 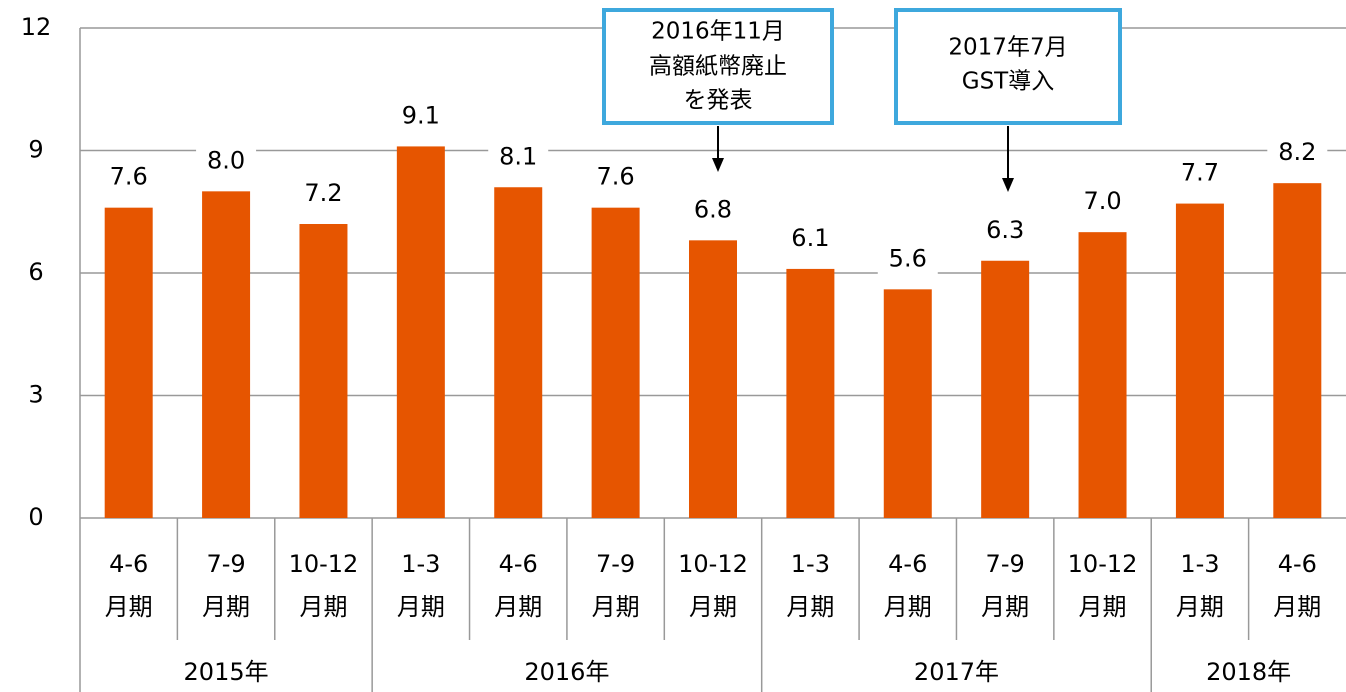 I want to click on annotation-text: 2017年7月, so click(x=1007, y=48).